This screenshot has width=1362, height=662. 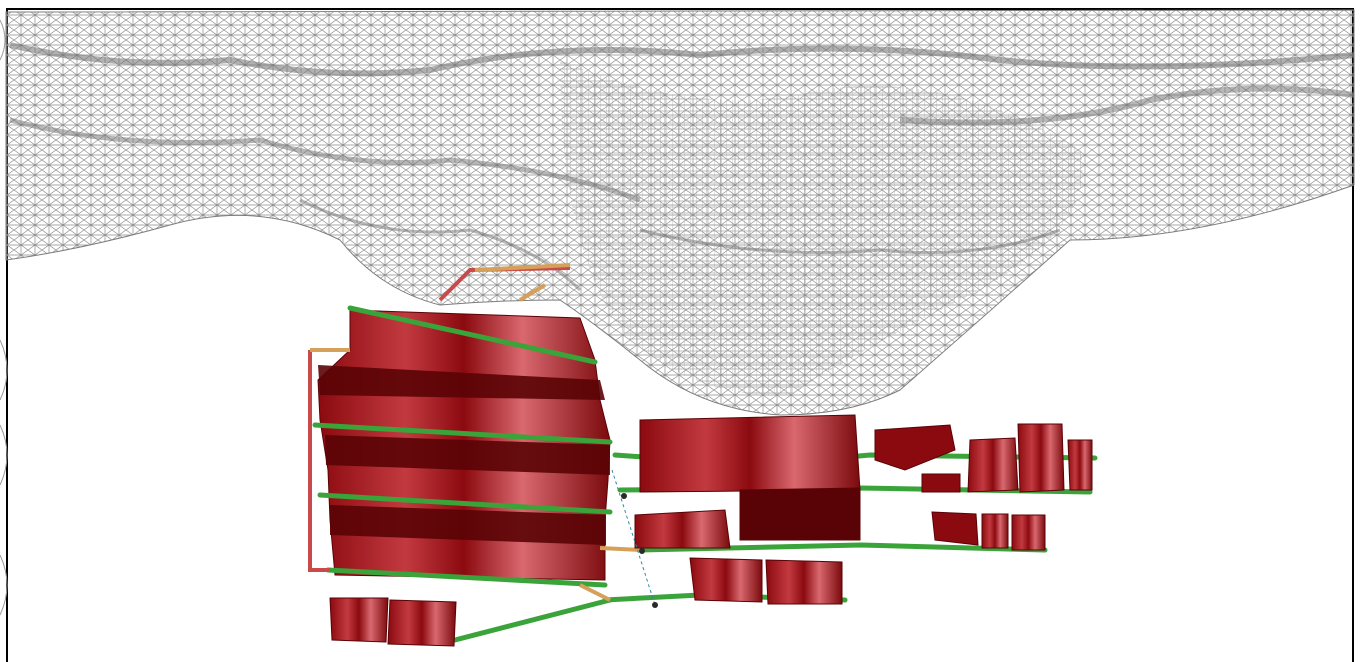 I want to click on access-raises, so click(x=474, y=432).